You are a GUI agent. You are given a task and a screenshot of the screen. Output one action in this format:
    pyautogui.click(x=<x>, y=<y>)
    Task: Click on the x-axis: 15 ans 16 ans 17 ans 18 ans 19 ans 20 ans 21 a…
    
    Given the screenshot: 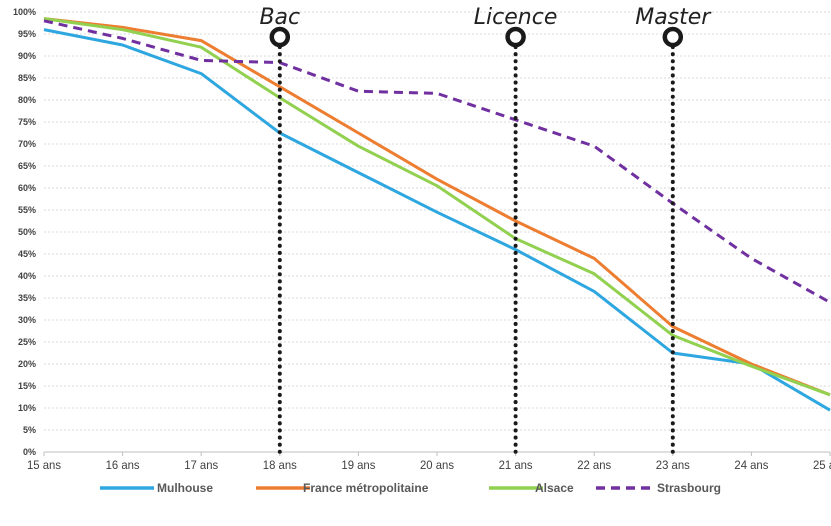 What is the action you would take?
    pyautogui.click(x=429, y=462)
    